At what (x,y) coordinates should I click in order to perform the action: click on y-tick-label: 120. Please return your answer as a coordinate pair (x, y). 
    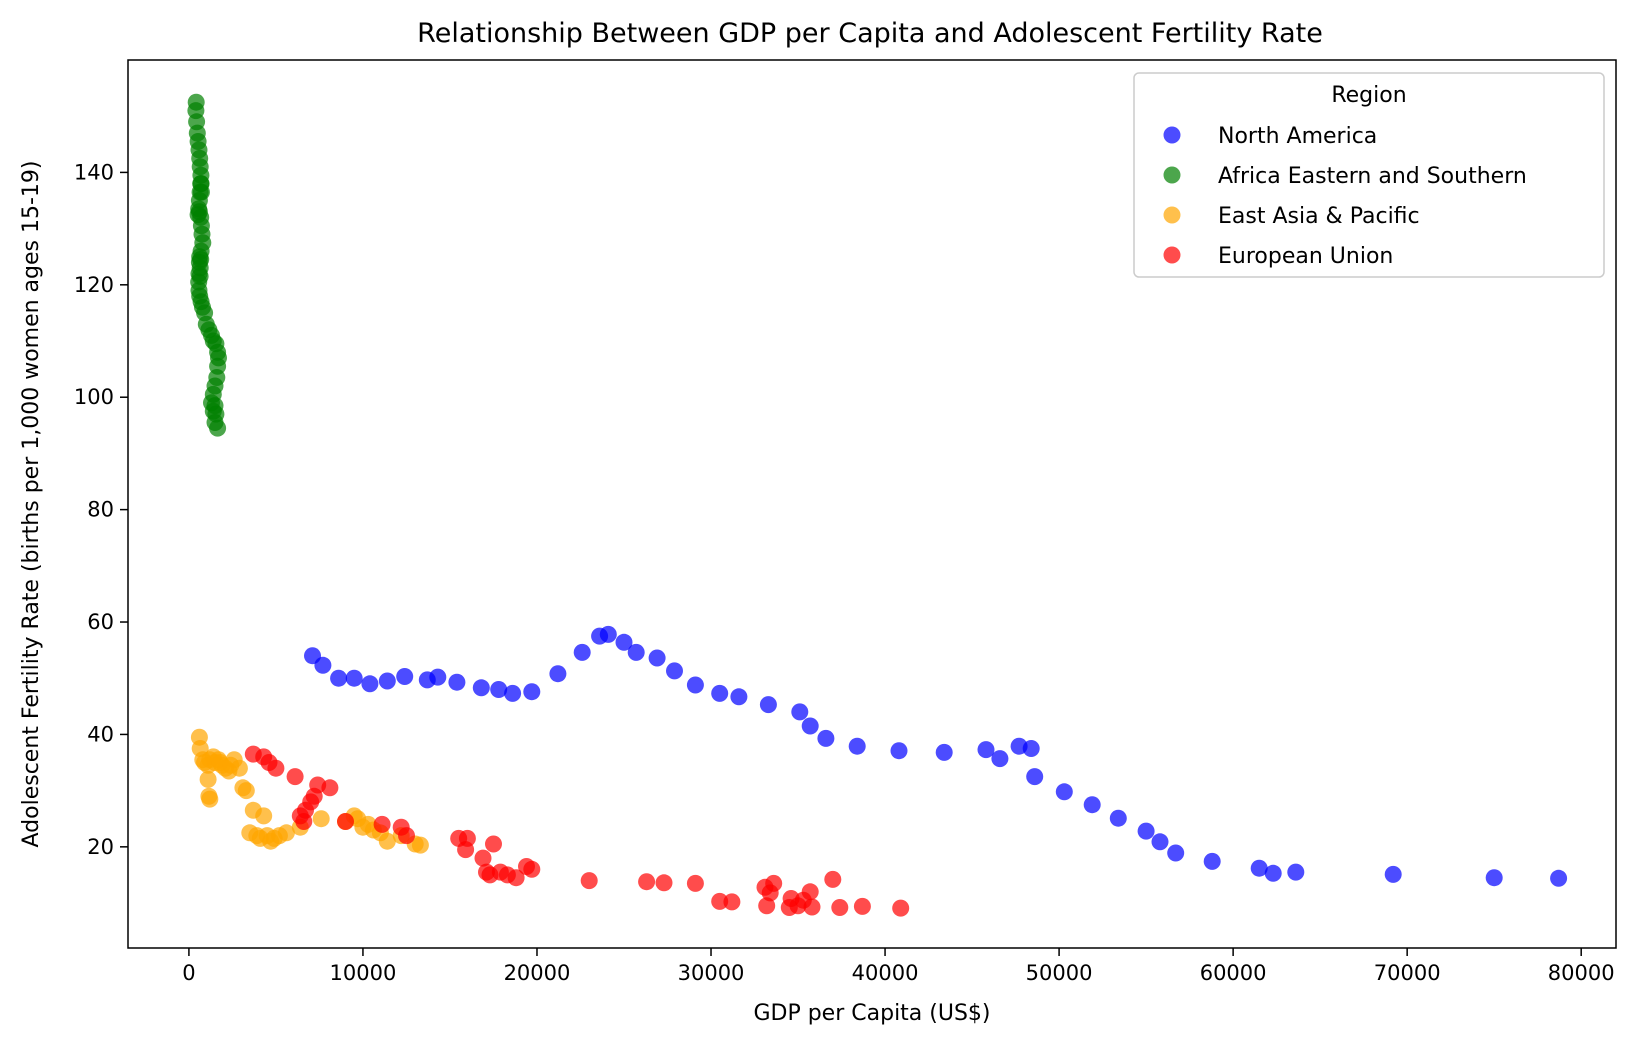
    Looking at the image, I should click on (94, 285).